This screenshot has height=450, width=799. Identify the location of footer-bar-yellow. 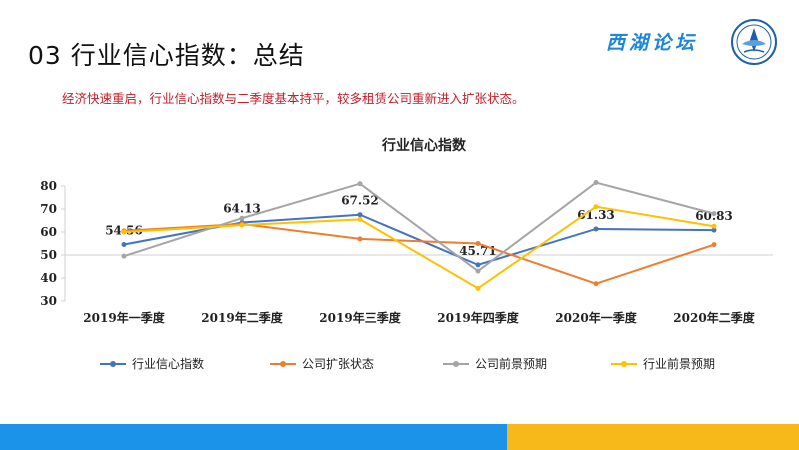
(653, 437).